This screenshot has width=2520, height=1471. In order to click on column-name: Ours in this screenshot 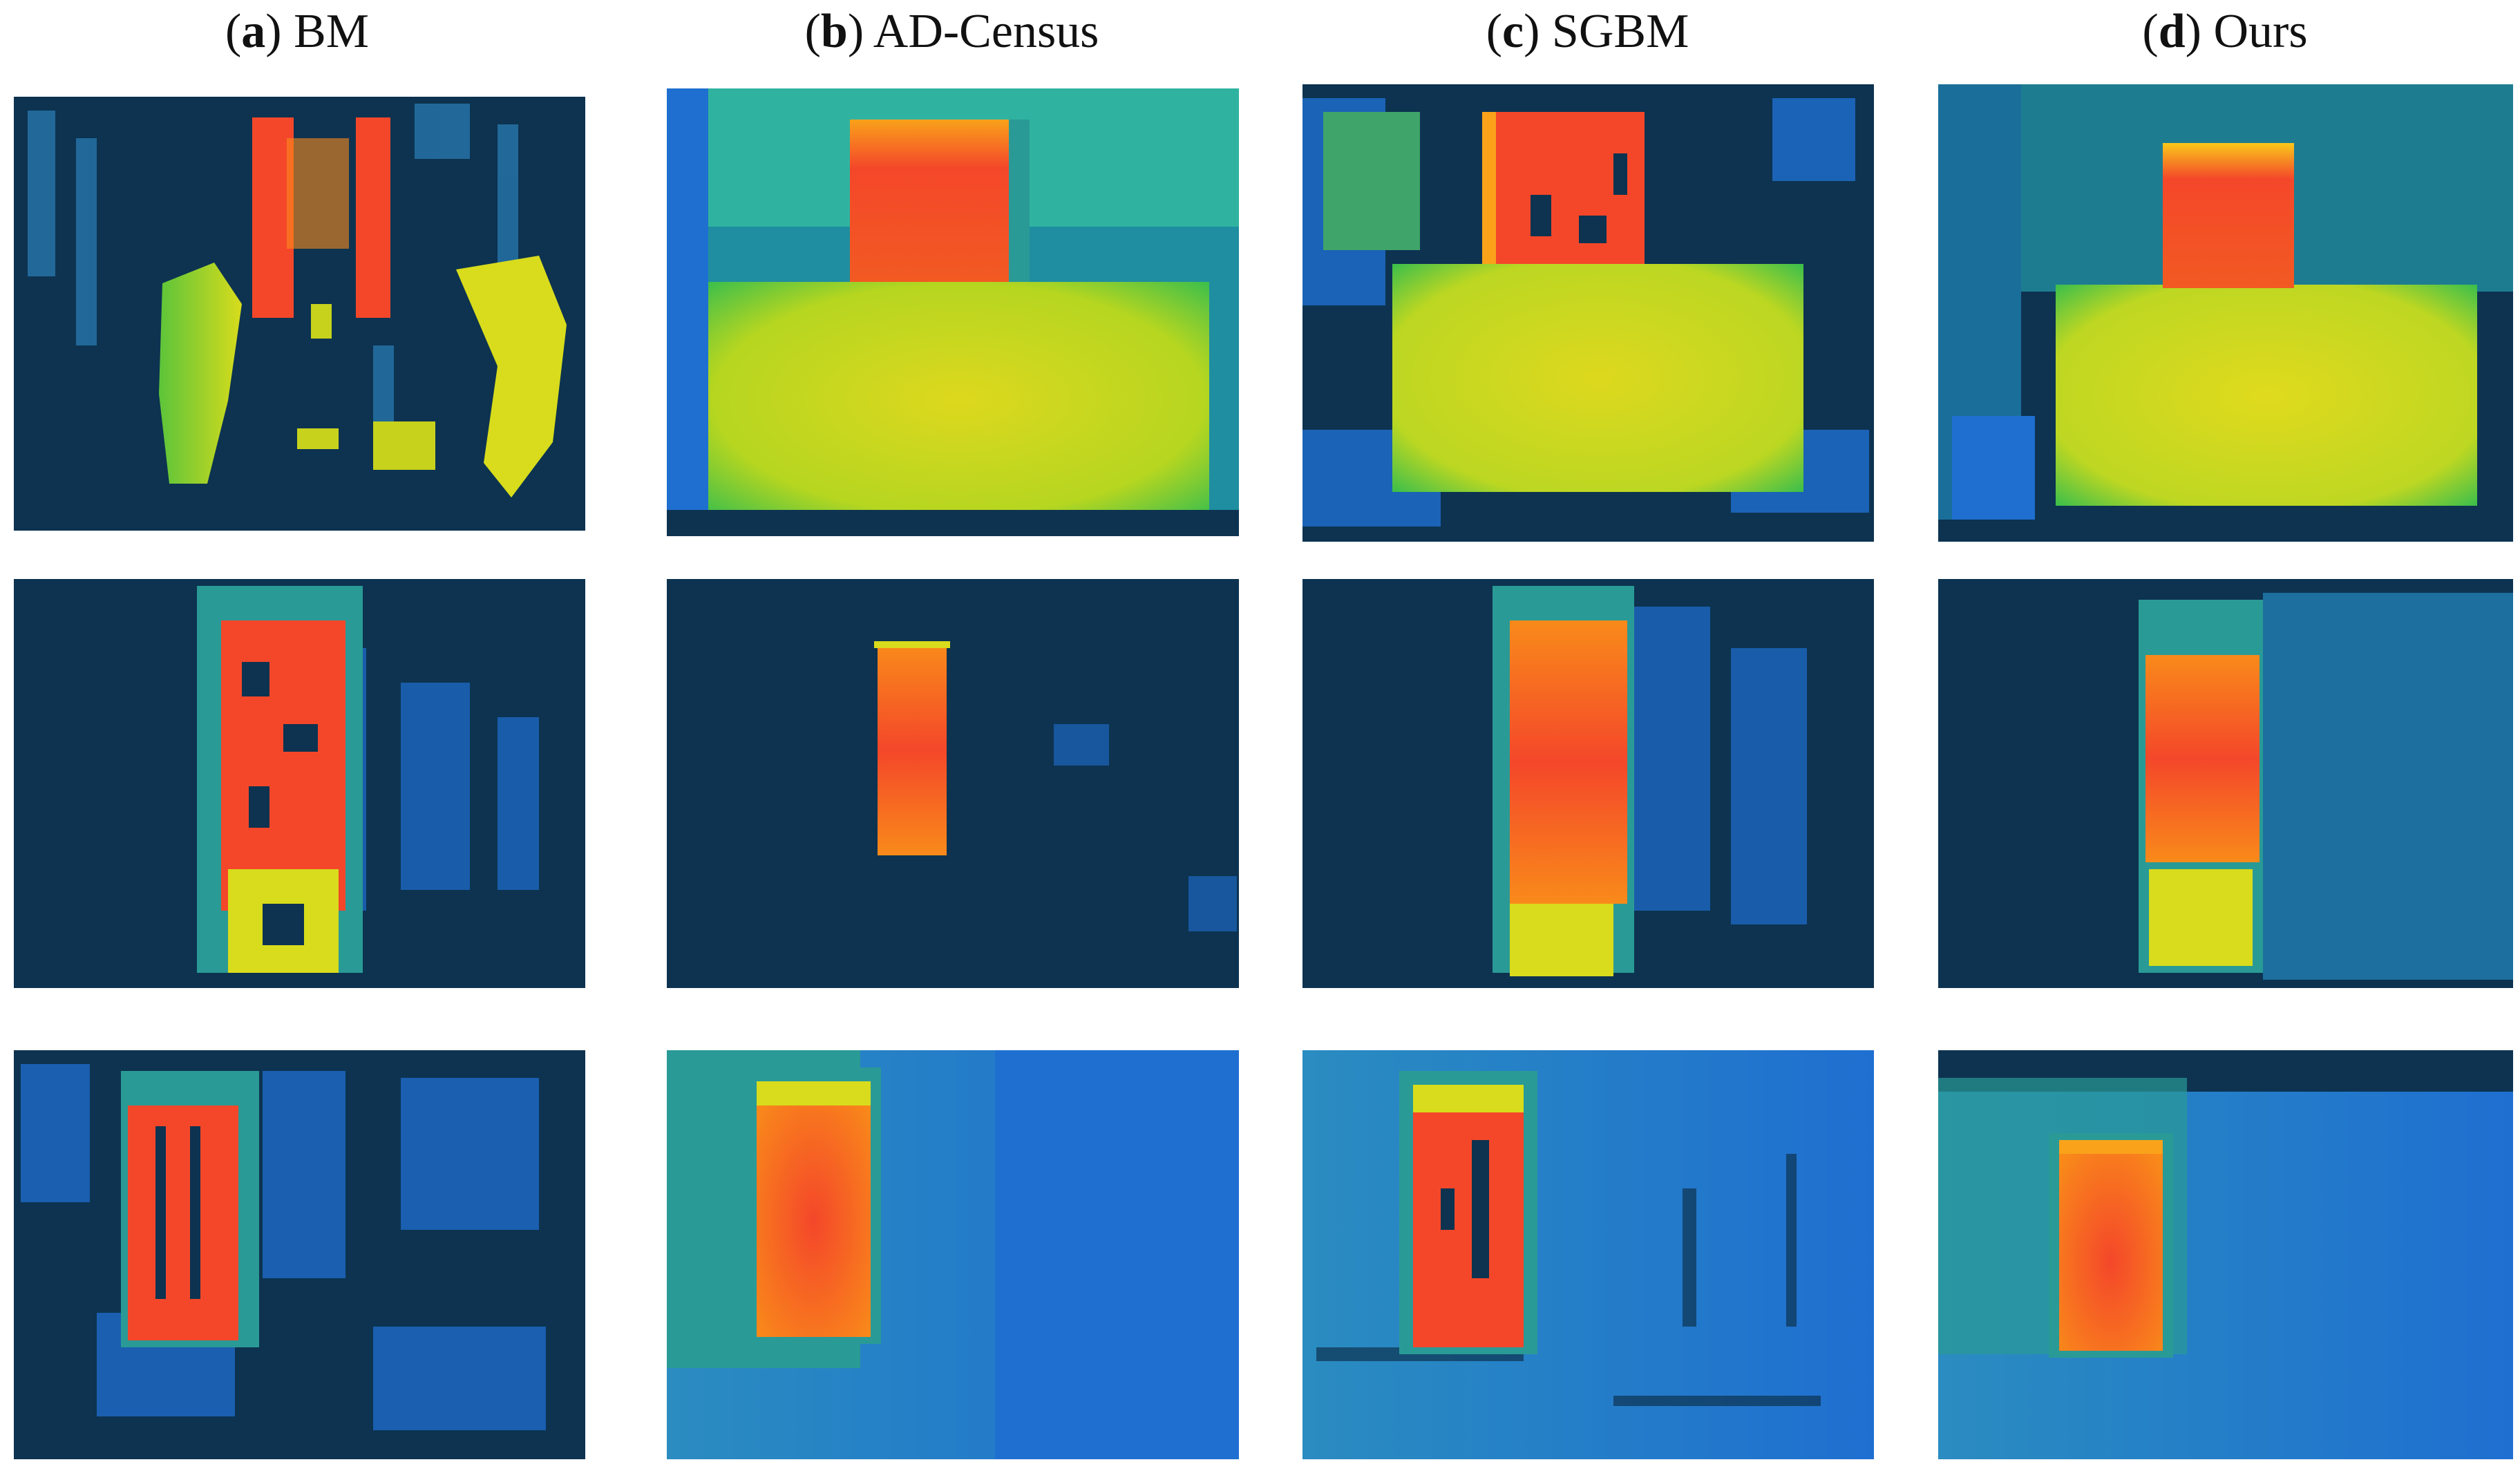, I will do `click(2260, 32)`.